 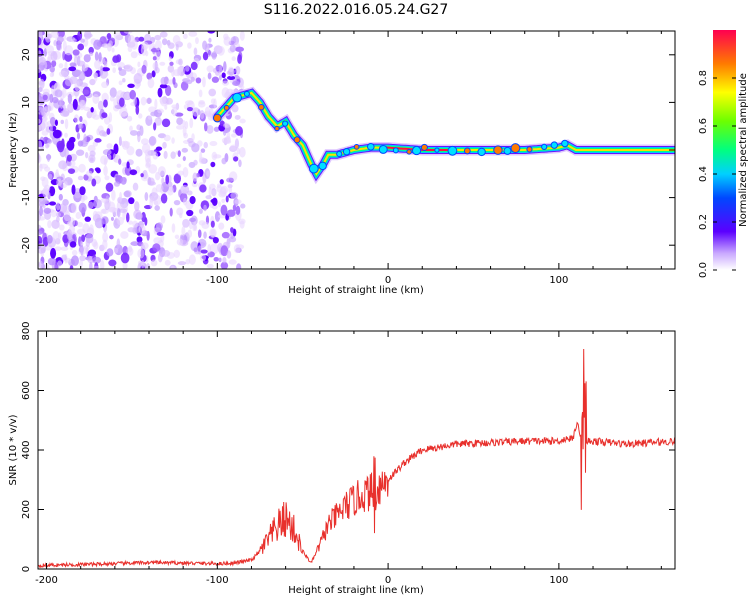 I want to click on snr-ytick-label: 200, so click(x=26, y=509).